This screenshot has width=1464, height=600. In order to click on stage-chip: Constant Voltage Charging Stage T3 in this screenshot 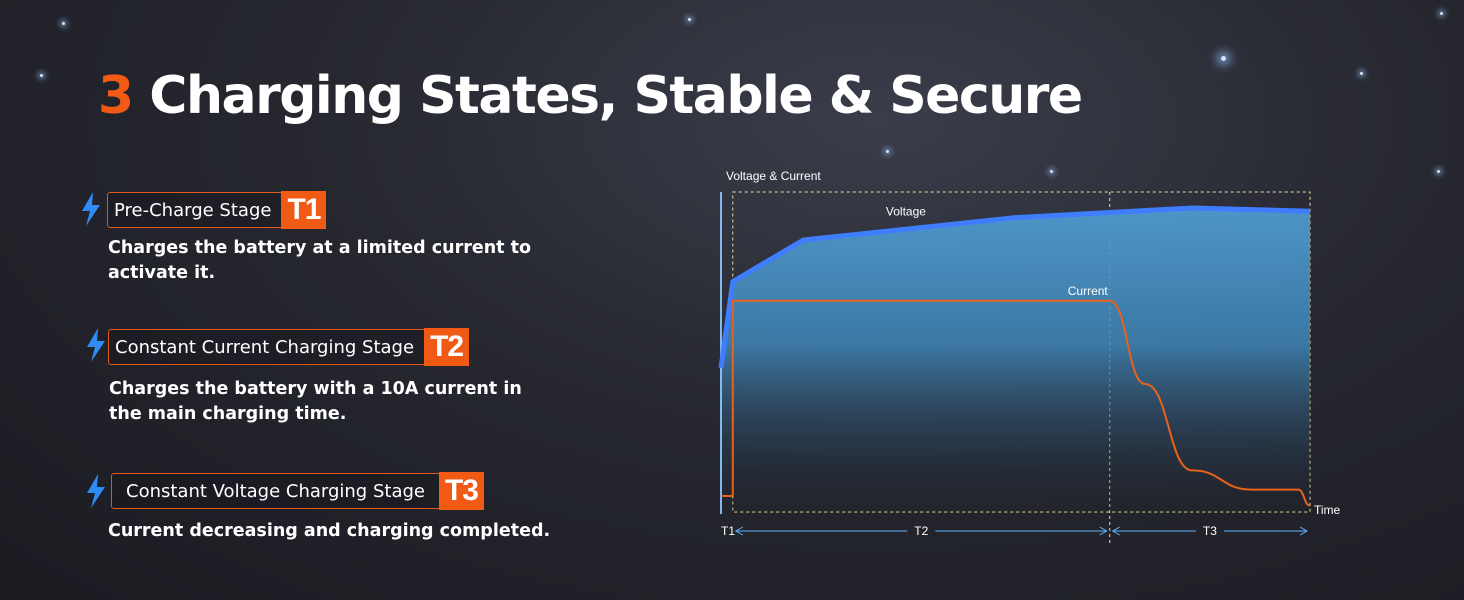, I will do `click(297, 491)`.